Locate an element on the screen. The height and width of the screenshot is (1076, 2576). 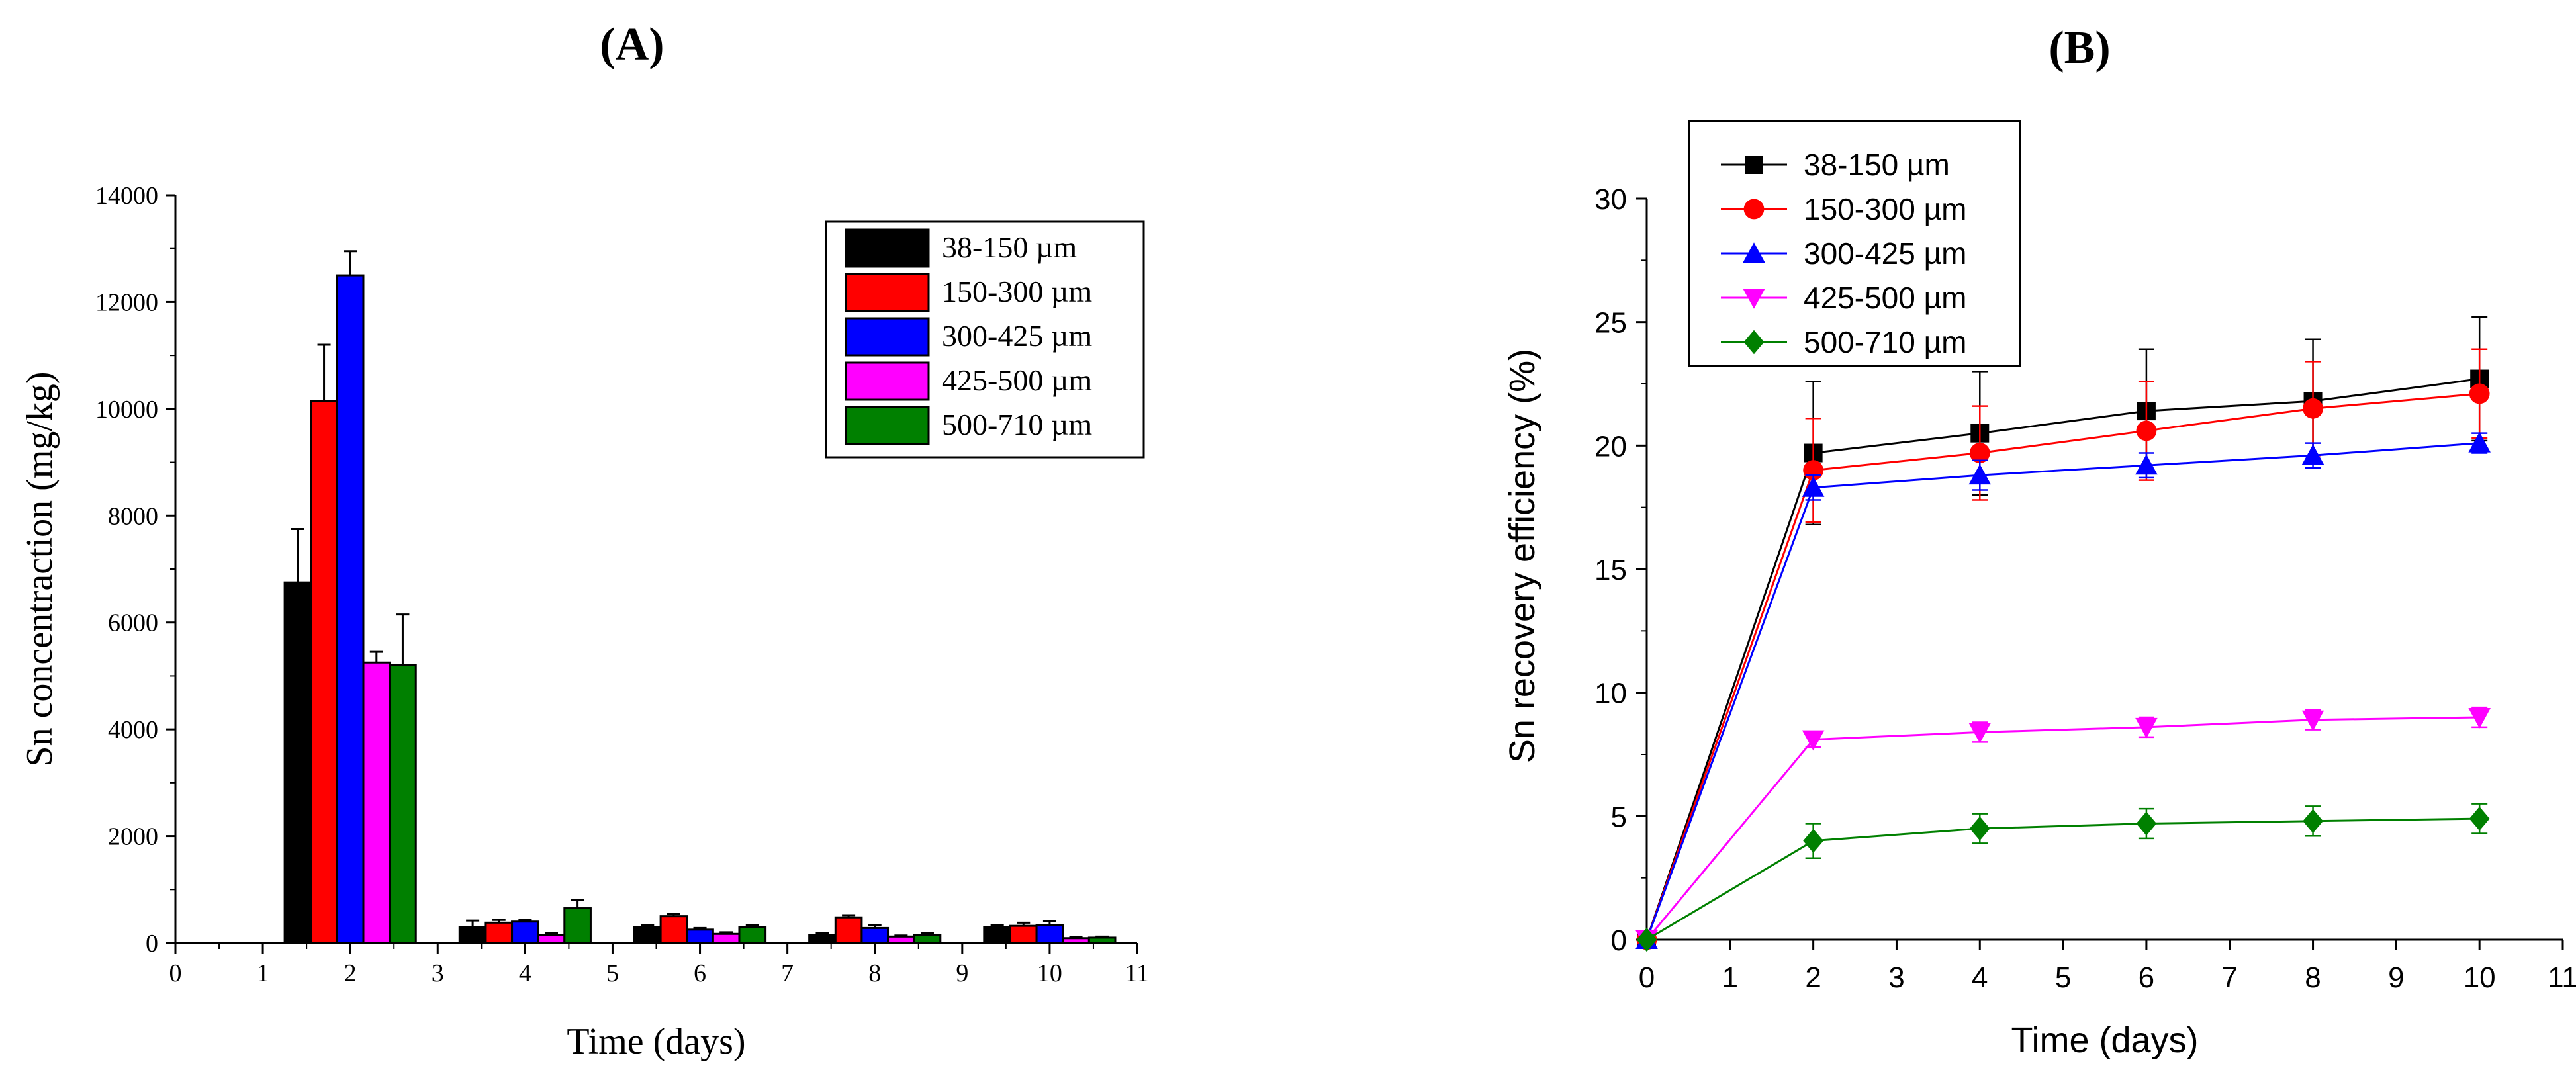
legend-label-b: 150-300 µm is located at coordinates (1885, 209).